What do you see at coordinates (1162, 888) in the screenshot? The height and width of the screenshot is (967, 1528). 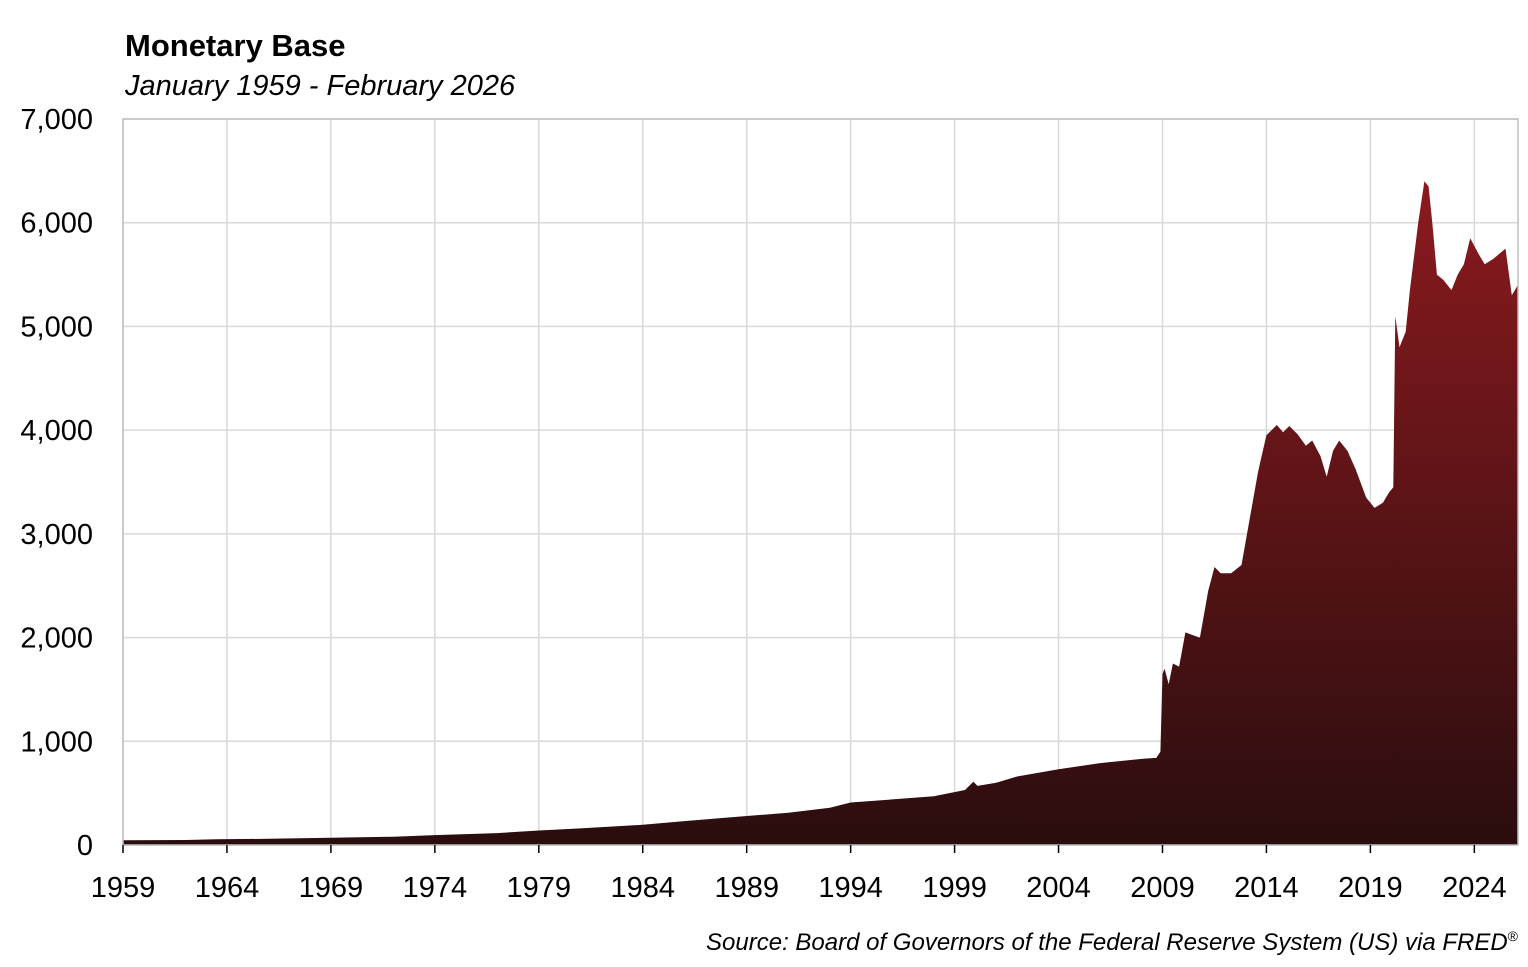 I see `x-tick-label: 2009` at bounding box center [1162, 888].